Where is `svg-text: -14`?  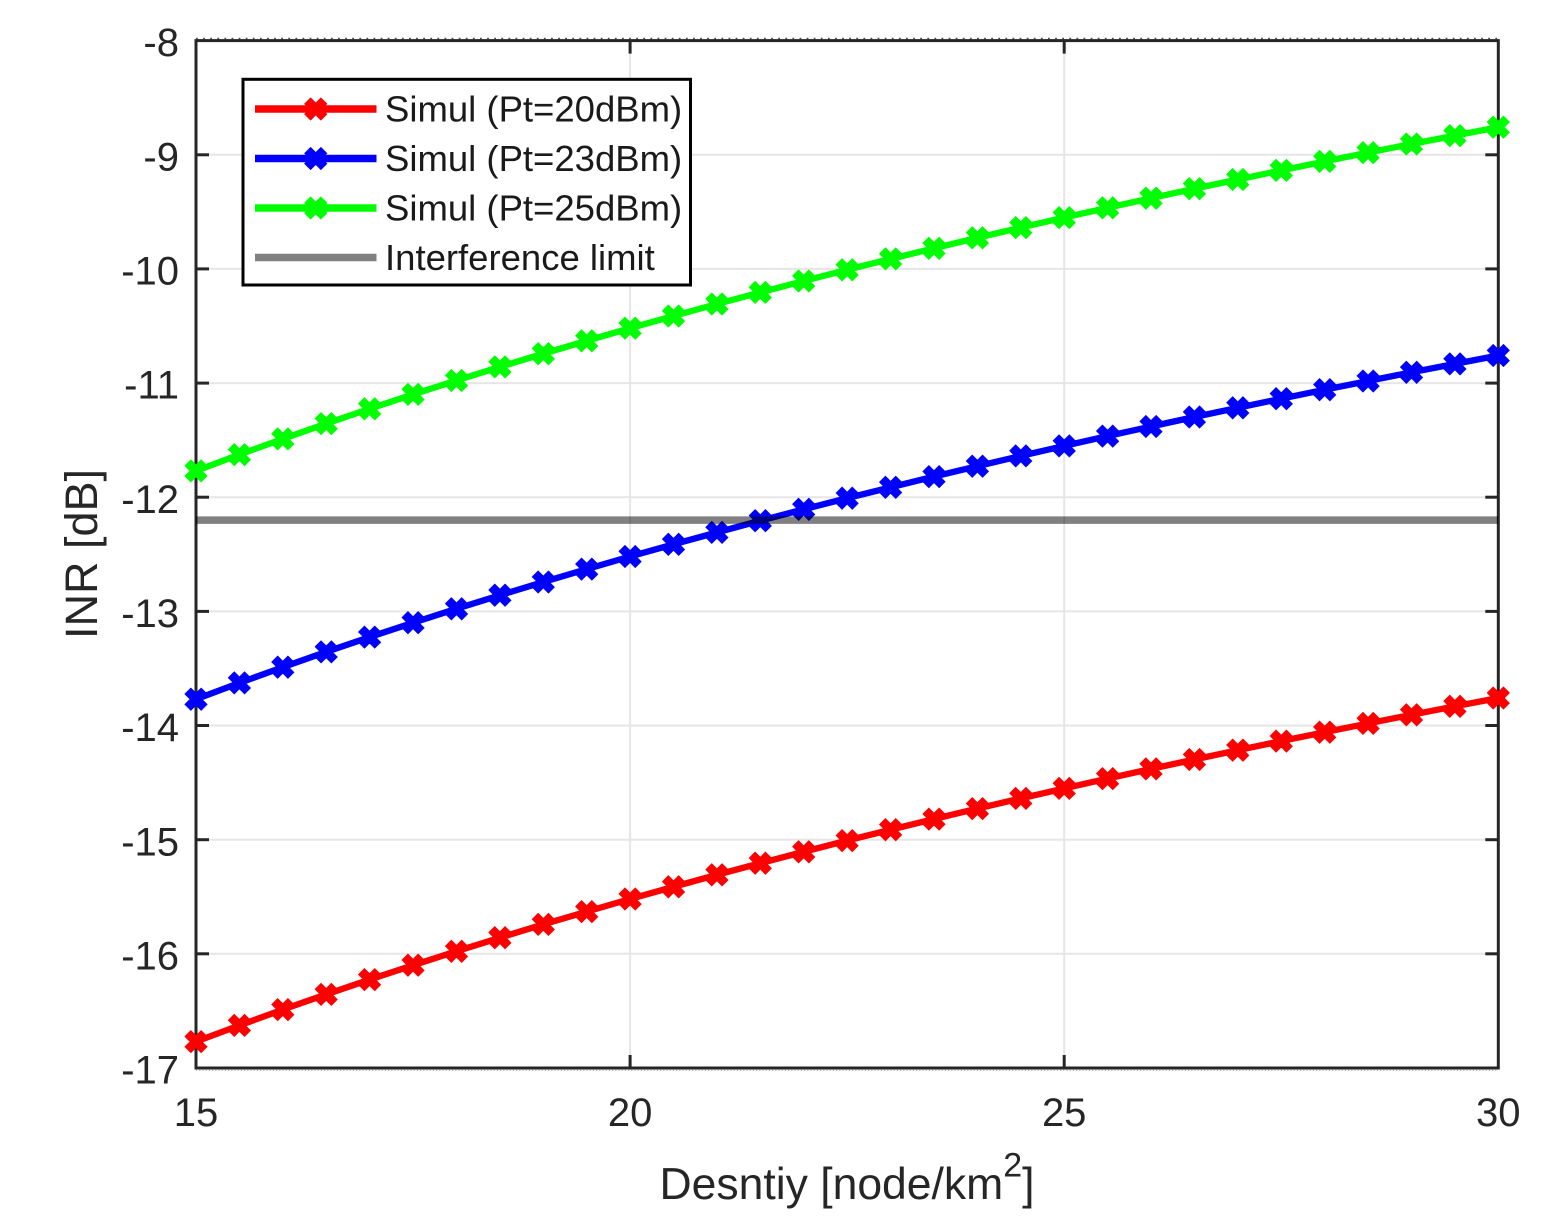 svg-text: -14 is located at coordinates (150, 728).